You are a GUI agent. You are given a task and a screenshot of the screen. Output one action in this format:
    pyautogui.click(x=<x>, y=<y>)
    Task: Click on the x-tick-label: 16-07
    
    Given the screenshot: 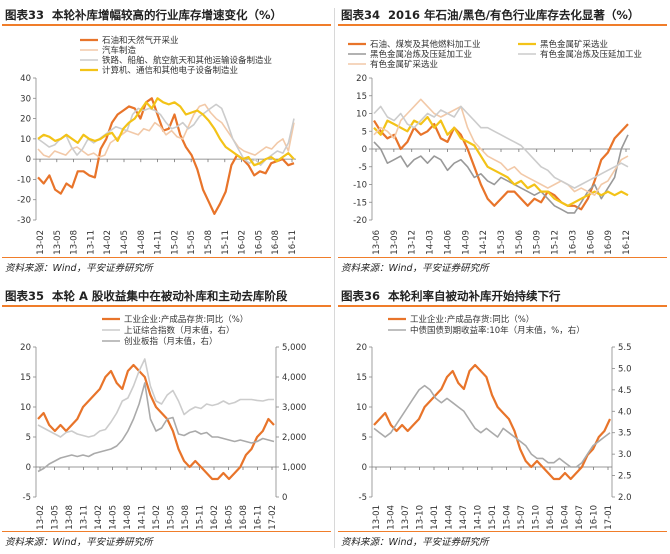 What is the action you would take?
    pyautogui.click(x=580, y=517)
    